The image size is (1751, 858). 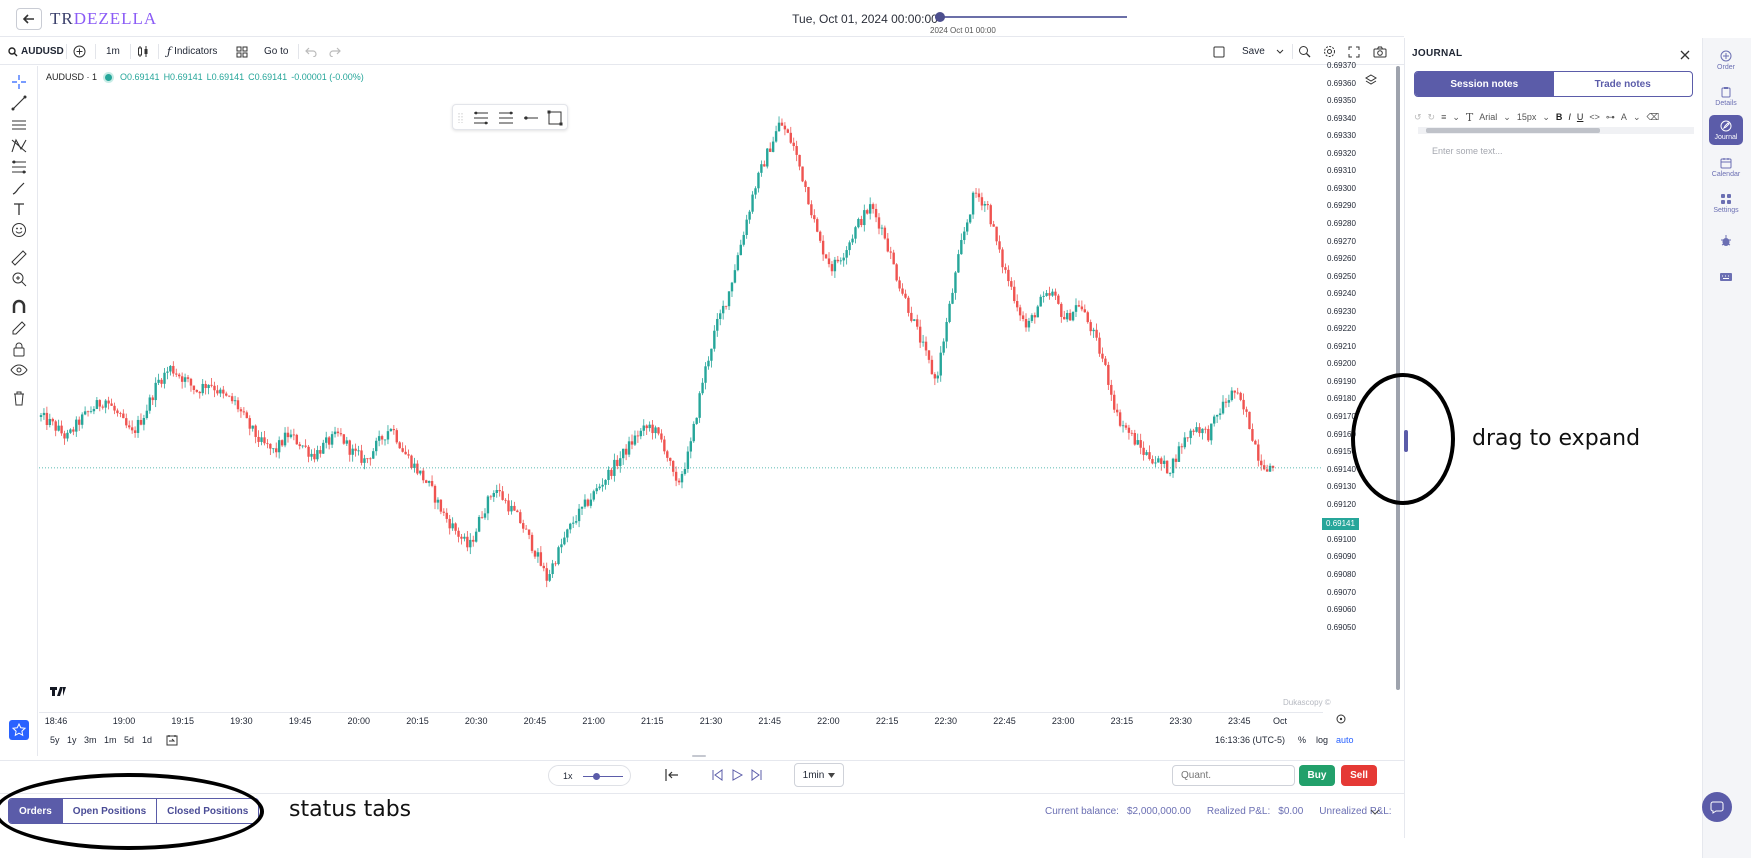 What do you see at coordinates (1526, 117) in the screenshot?
I see `font-size-select: 15px` at bounding box center [1526, 117].